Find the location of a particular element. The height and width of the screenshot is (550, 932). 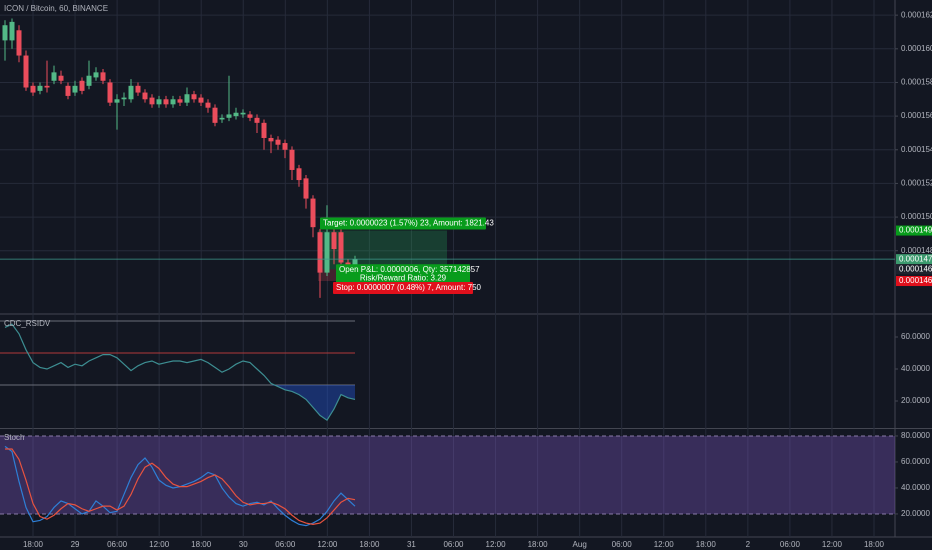

x-tick-label: 2 is located at coordinates (748, 544).